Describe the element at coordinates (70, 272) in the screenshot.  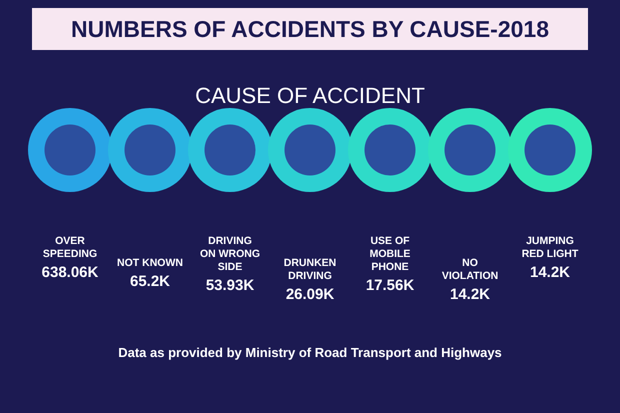
I see `data-label: 638.06K` at that location.